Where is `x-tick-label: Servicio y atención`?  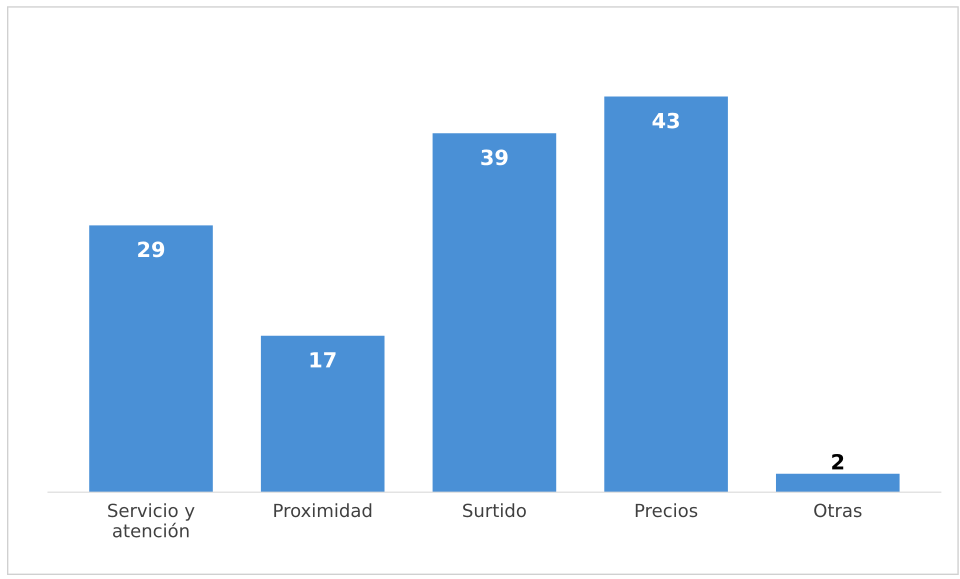 x-tick-label: Servicio y atención is located at coordinates (151, 520).